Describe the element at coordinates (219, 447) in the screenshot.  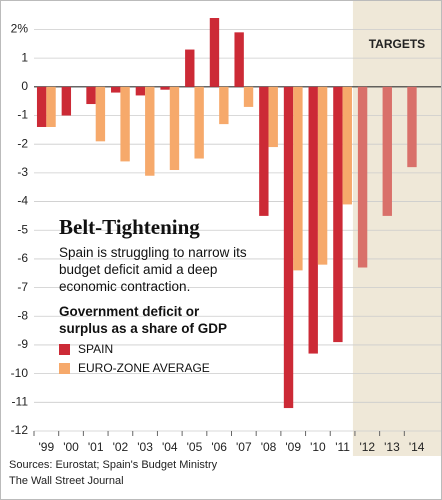
I see `x-tick-label: '06` at that location.